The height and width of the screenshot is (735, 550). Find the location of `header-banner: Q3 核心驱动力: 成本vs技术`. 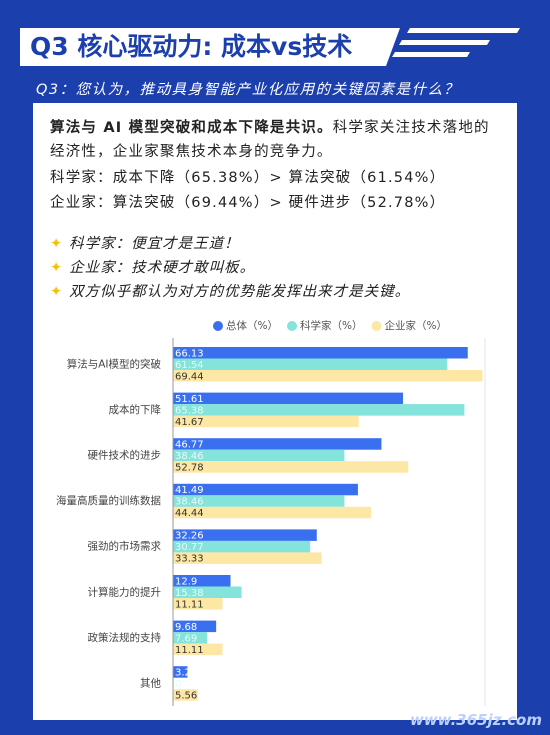

header-banner: Q3 核心驱动力: 成本vs技术 is located at coordinates (270, 47).